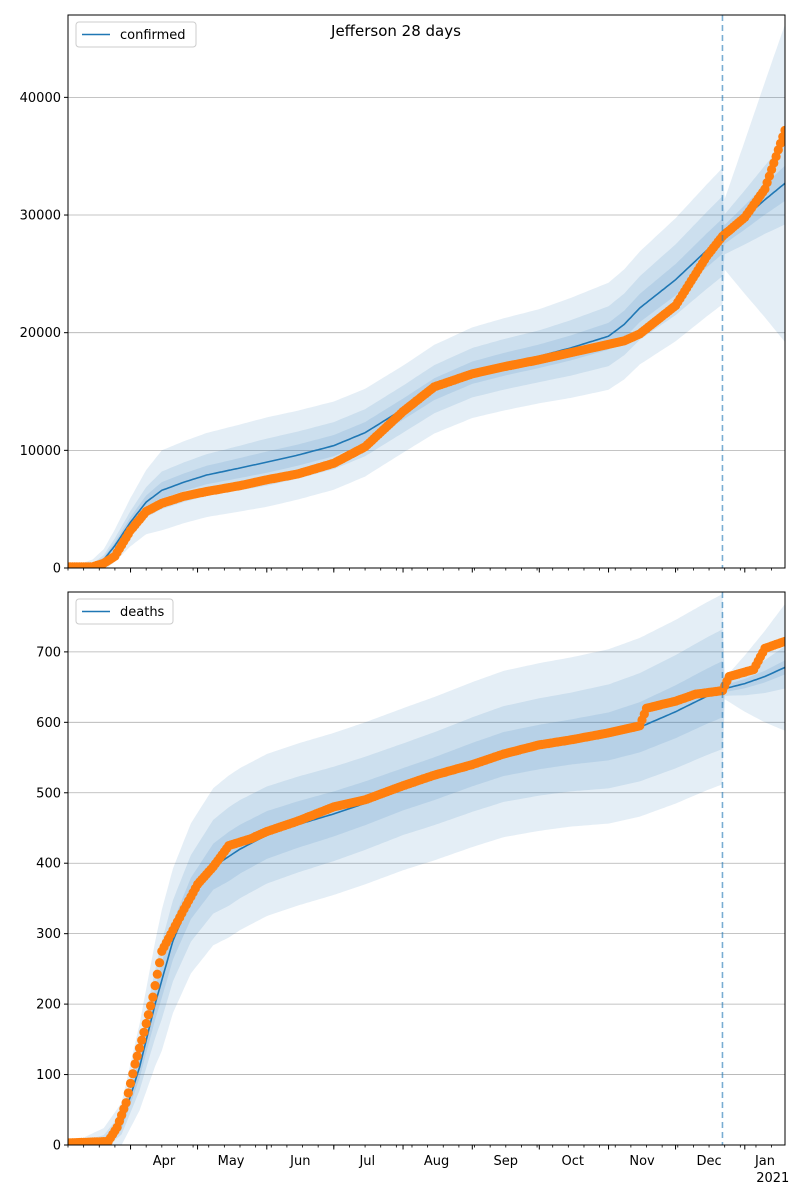  What do you see at coordinates (48, 652) in the screenshot?
I see `y-tick-label: 700` at bounding box center [48, 652].